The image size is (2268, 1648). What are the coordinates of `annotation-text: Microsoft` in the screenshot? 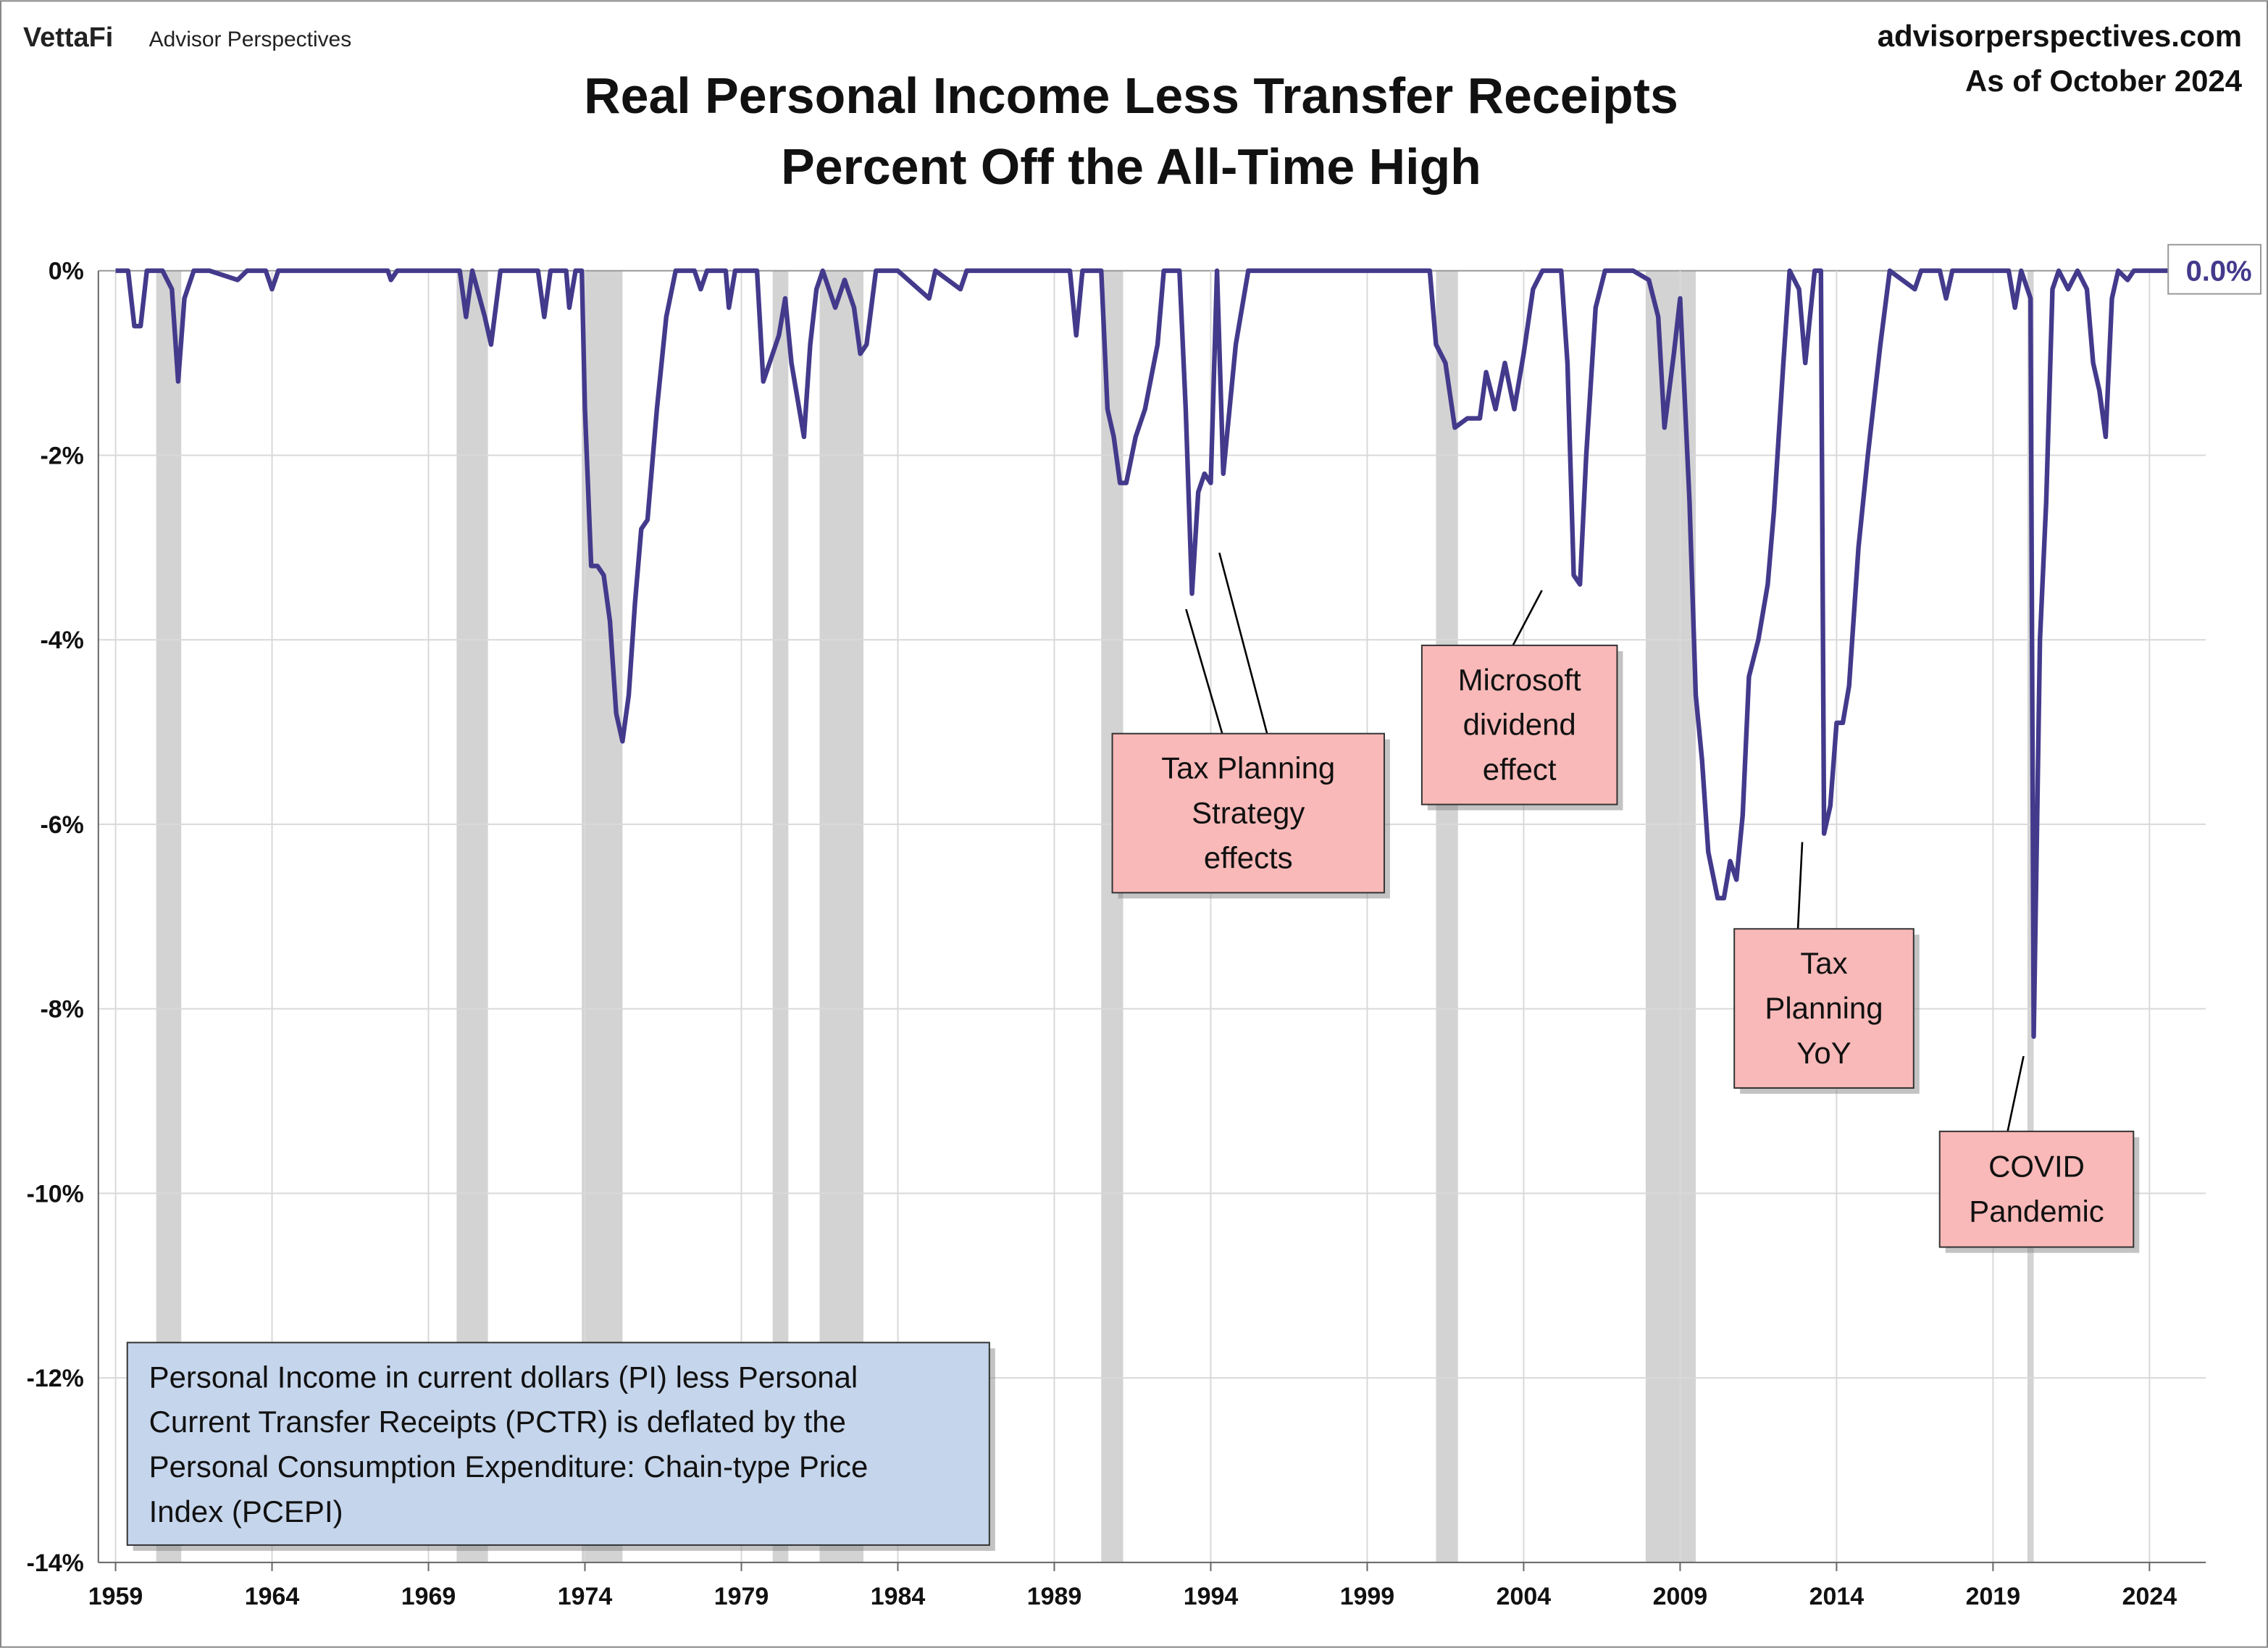 It's located at (1519, 680).